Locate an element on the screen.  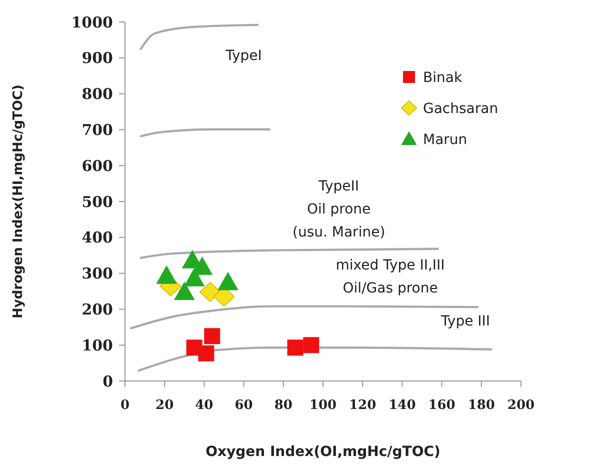
y-axis-title: Hydrogen Index(HI,mgHc/gTOC) is located at coordinates (18, 201).